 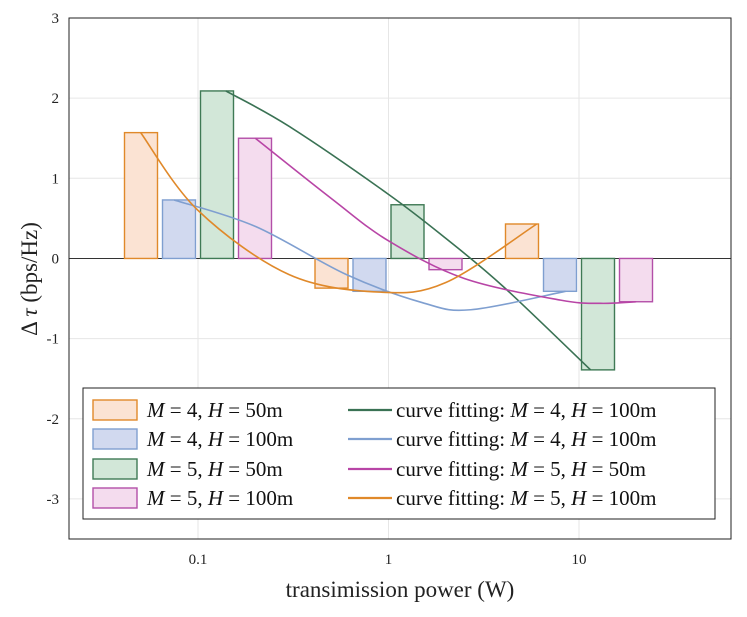 What do you see at coordinates (29, 329) in the screenshot?
I see `y-axis-delta: Δ` at bounding box center [29, 329].